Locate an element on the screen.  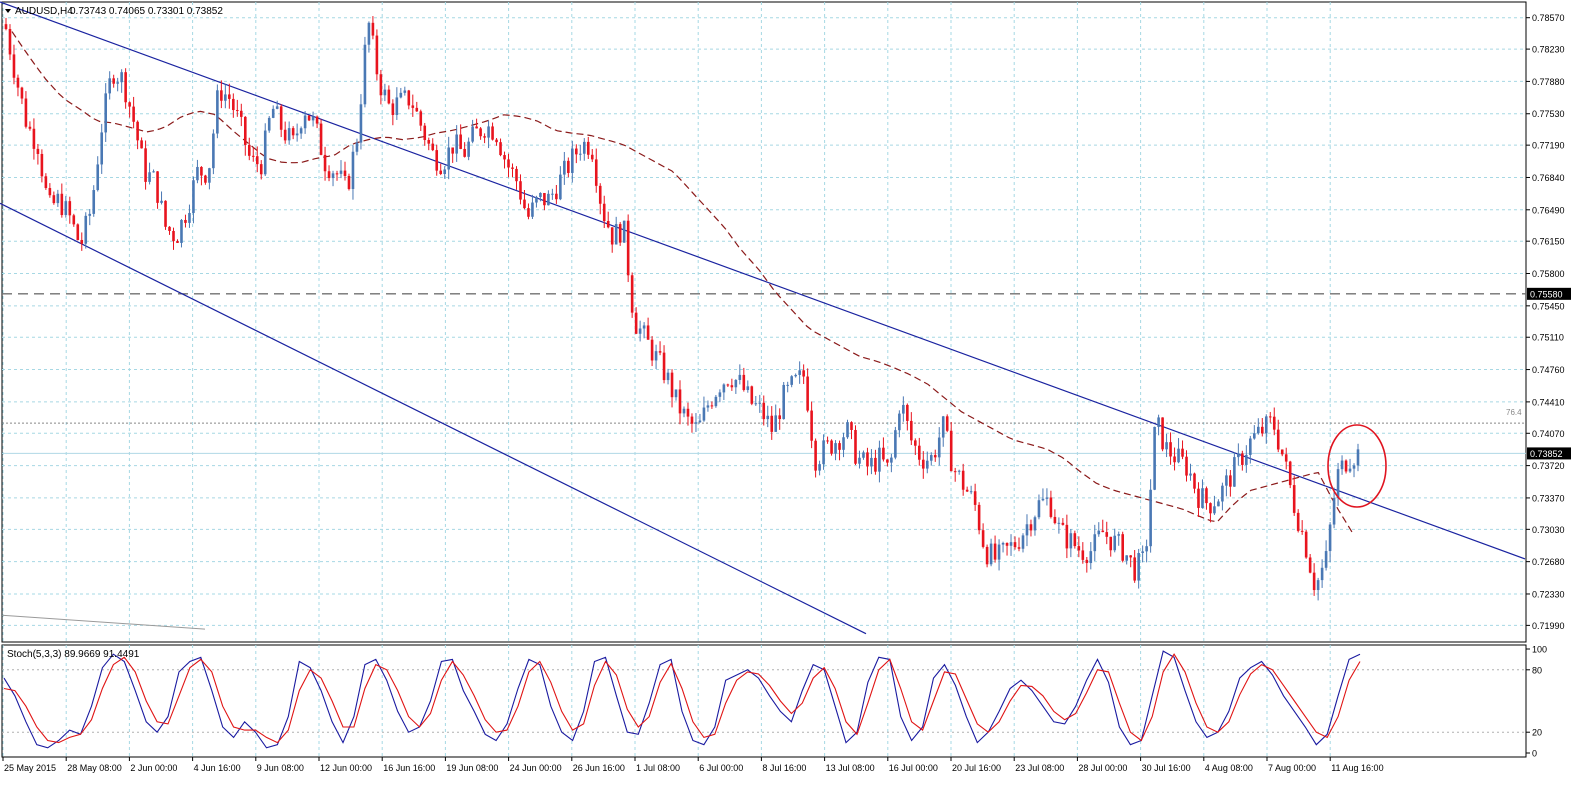
dropdown-arrow-icon is located at coordinates (8, 11).